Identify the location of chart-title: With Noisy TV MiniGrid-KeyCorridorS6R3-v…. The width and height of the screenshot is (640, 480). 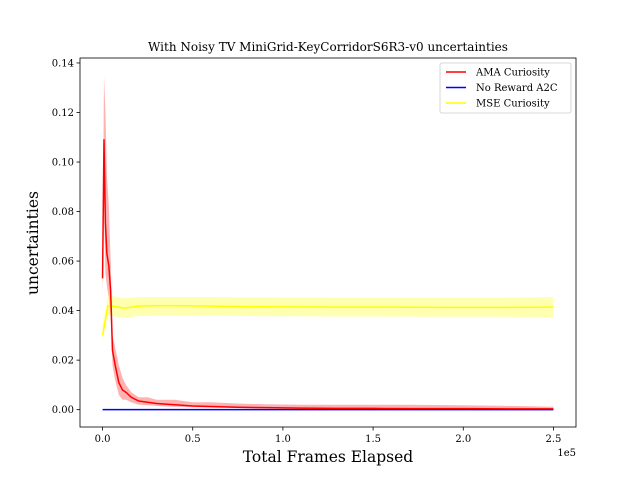
(328, 47).